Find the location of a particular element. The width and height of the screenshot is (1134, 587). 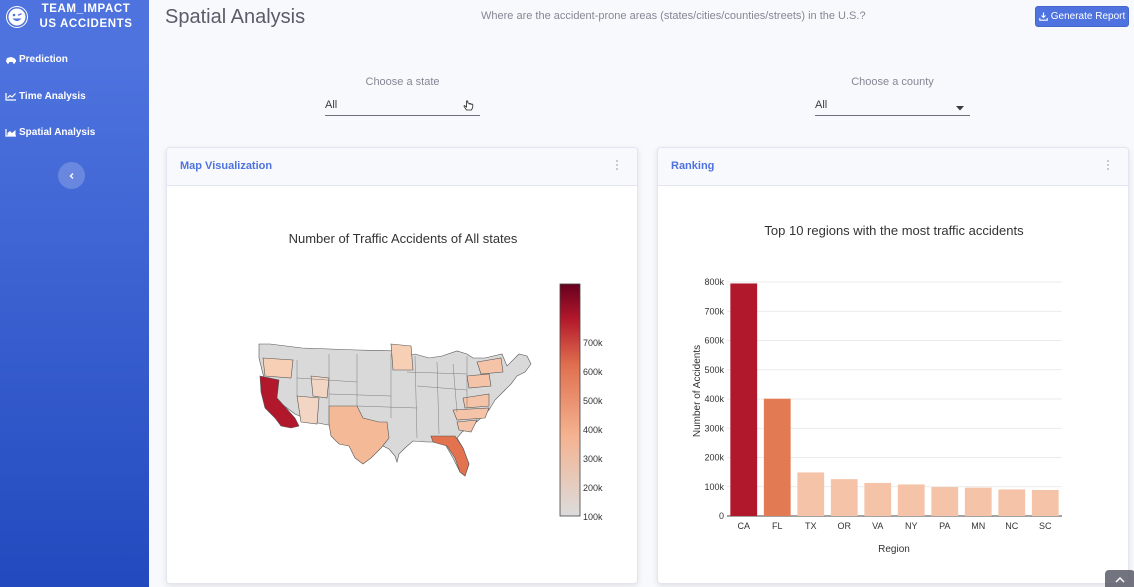

generate-report-button: Generate Report is located at coordinates (1082, 16).